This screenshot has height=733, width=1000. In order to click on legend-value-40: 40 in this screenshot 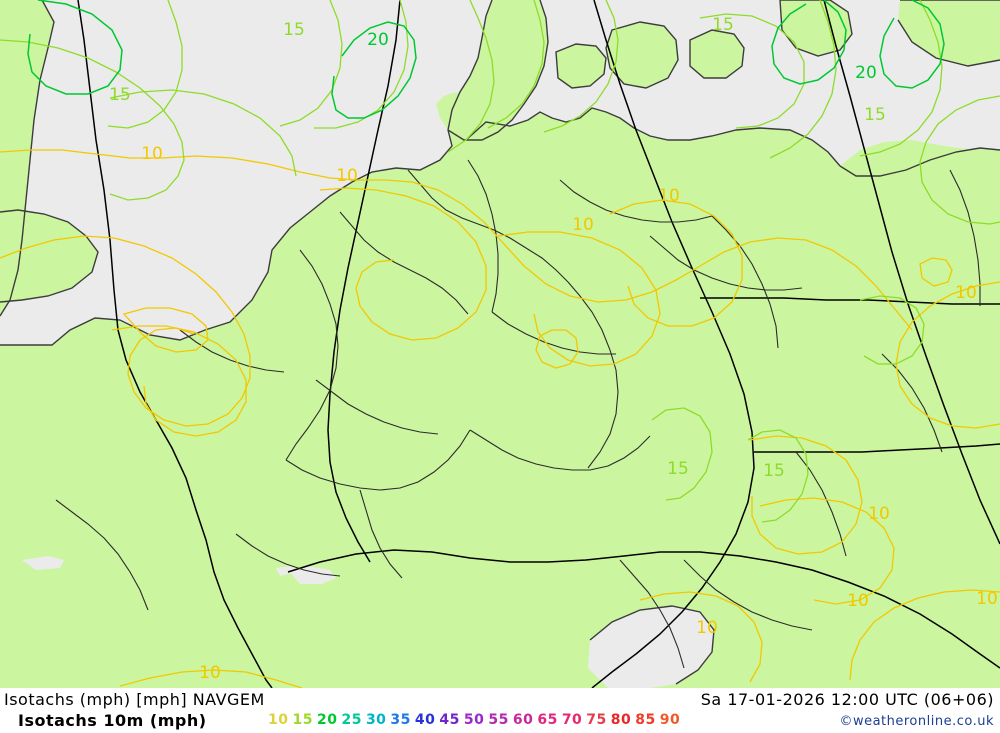, I will do `click(425, 720)`.